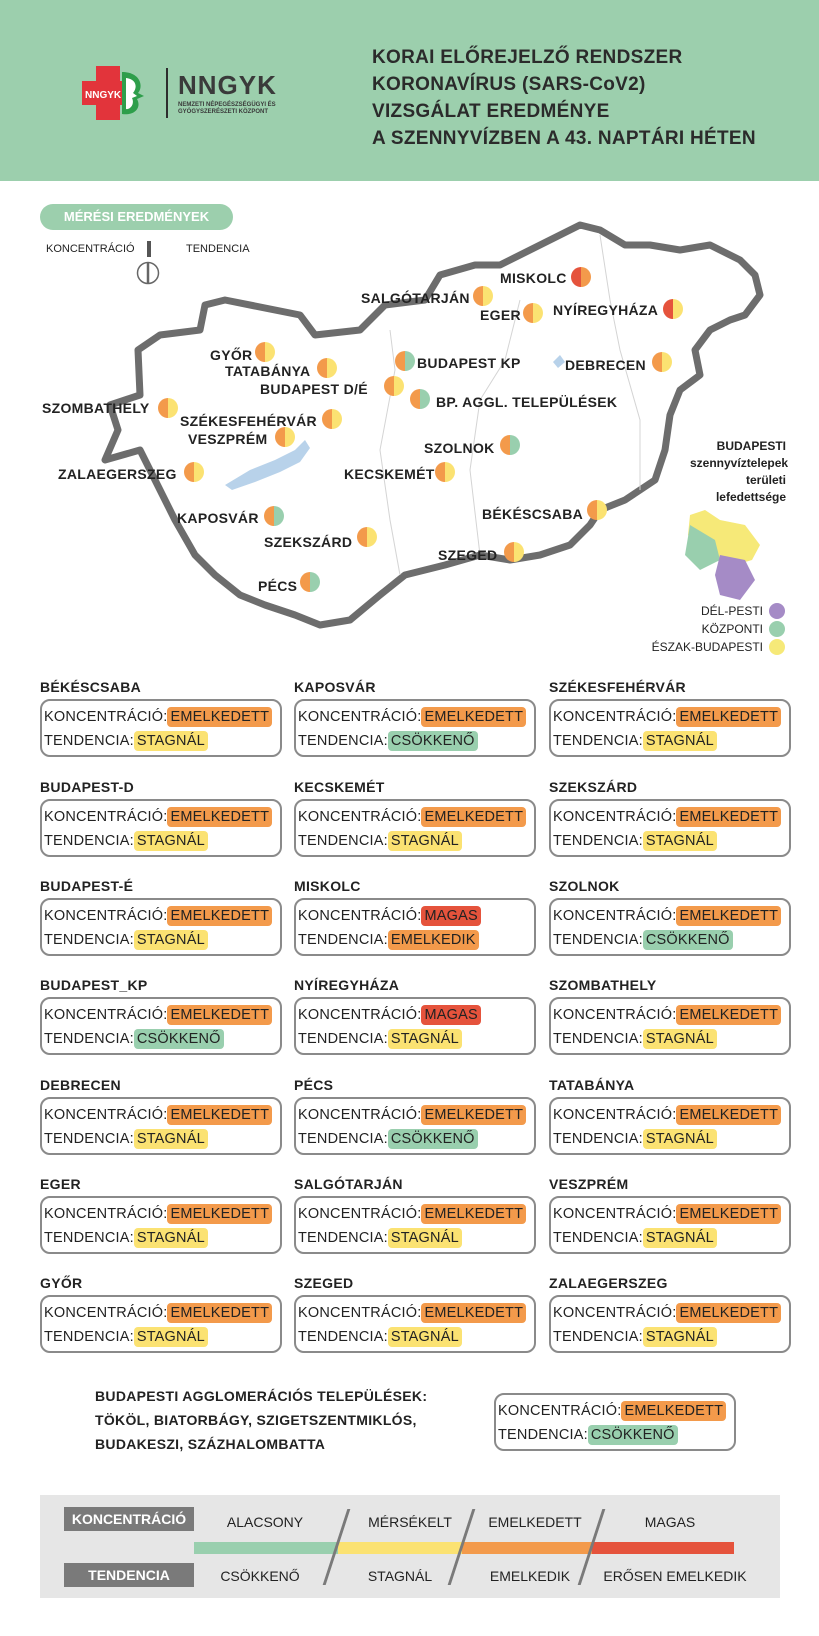  What do you see at coordinates (327, 886) in the screenshot?
I see `card-city-name: MISKOLC` at bounding box center [327, 886].